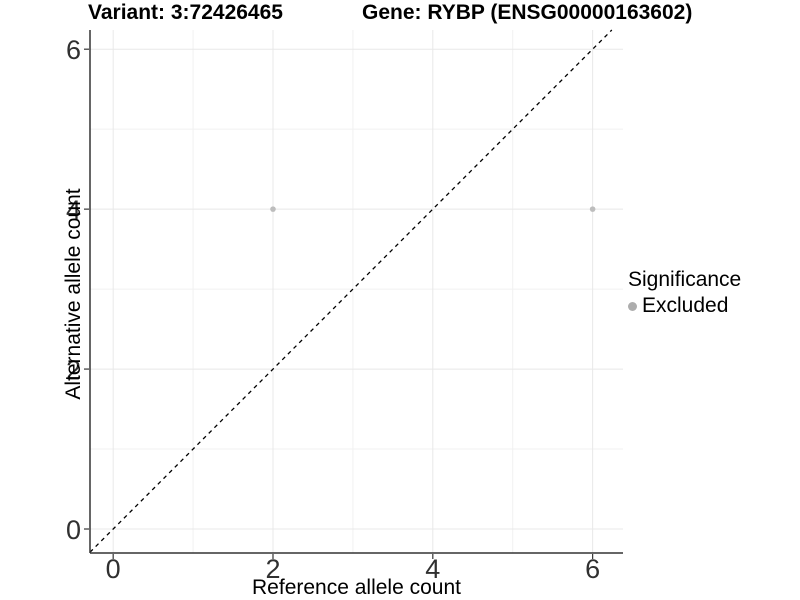 This screenshot has height=600, width=800. I want to click on legend-item-label: Excluded, so click(685, 305).